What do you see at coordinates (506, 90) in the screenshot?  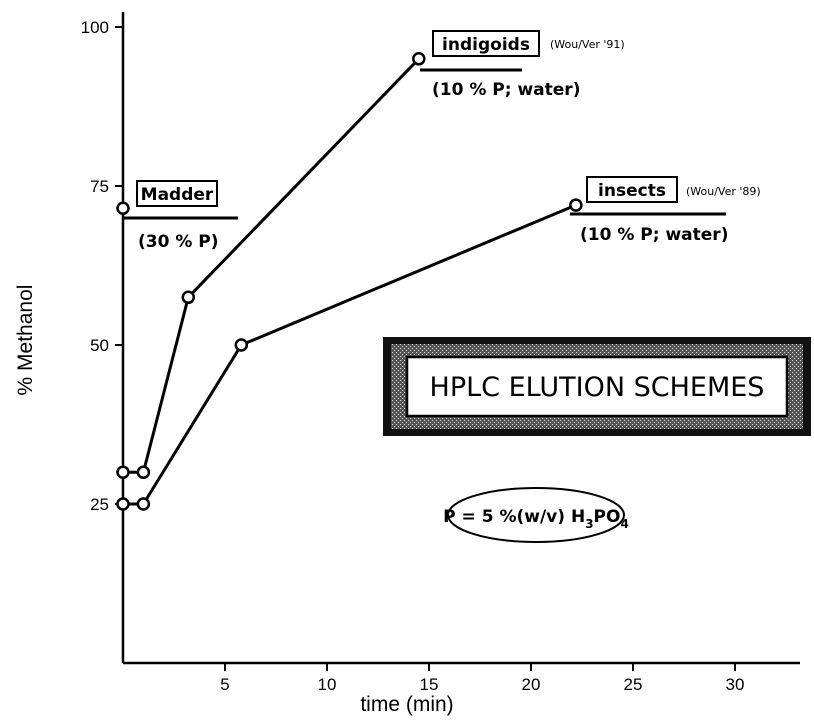 I see `indigoids-sub: (10 % P; water)` at bounding box center [506, 90].